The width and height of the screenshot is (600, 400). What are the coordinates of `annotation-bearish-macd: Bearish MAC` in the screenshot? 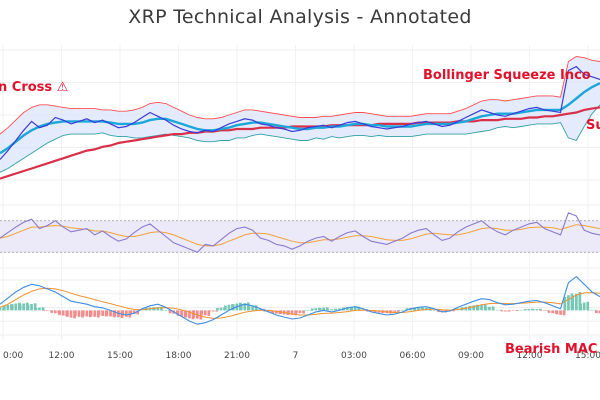 It's located at (551, 349).